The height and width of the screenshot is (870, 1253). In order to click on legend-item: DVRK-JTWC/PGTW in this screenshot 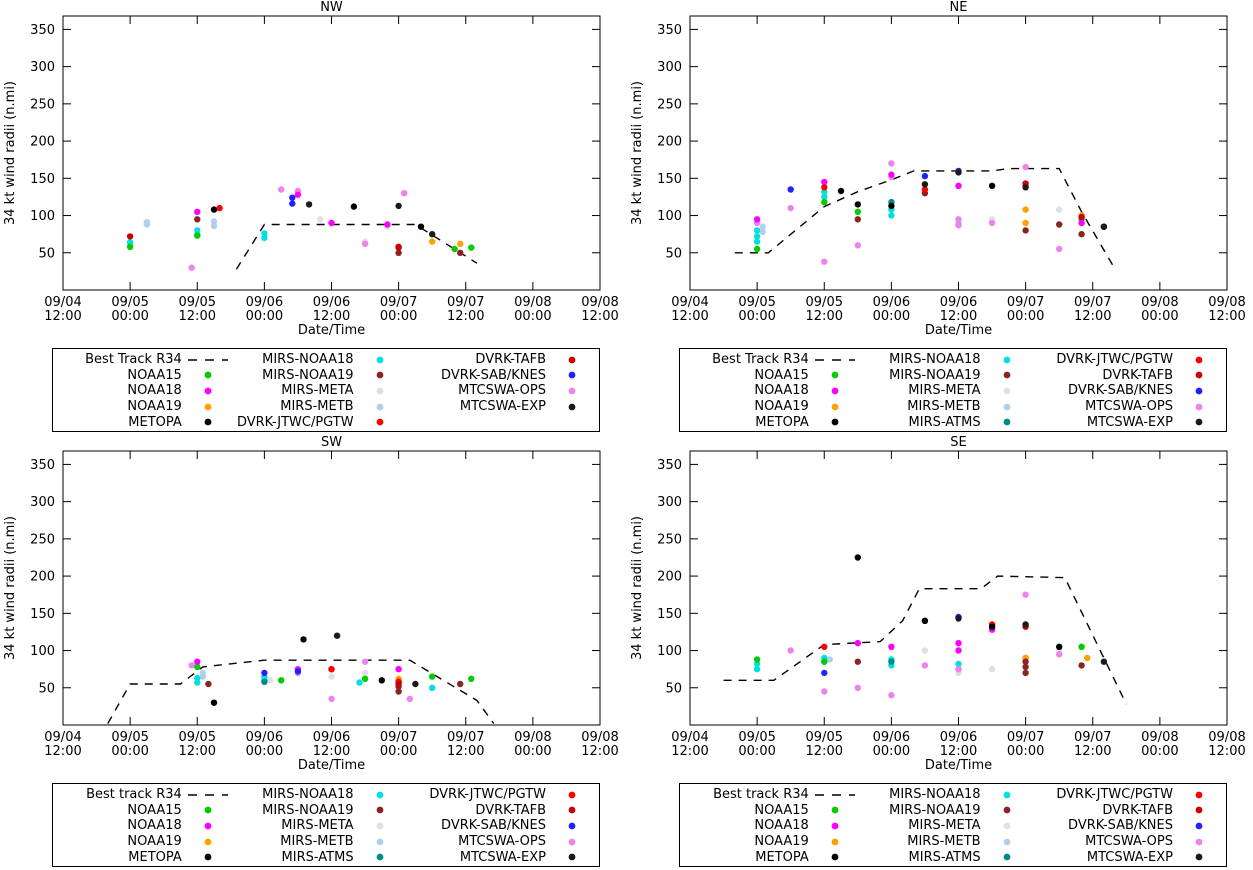, I will do `click(1124, 360)`.